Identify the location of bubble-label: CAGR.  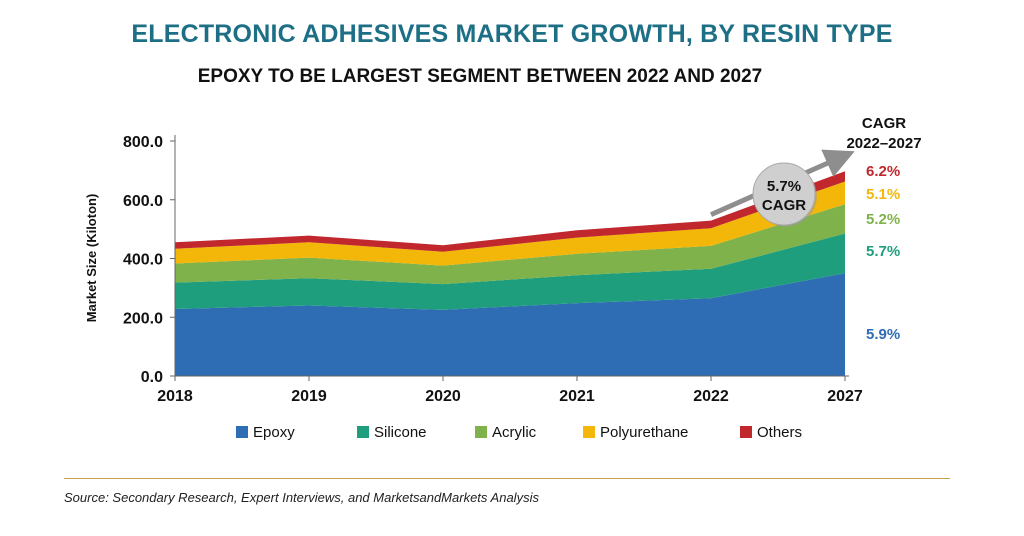
(784, 205).